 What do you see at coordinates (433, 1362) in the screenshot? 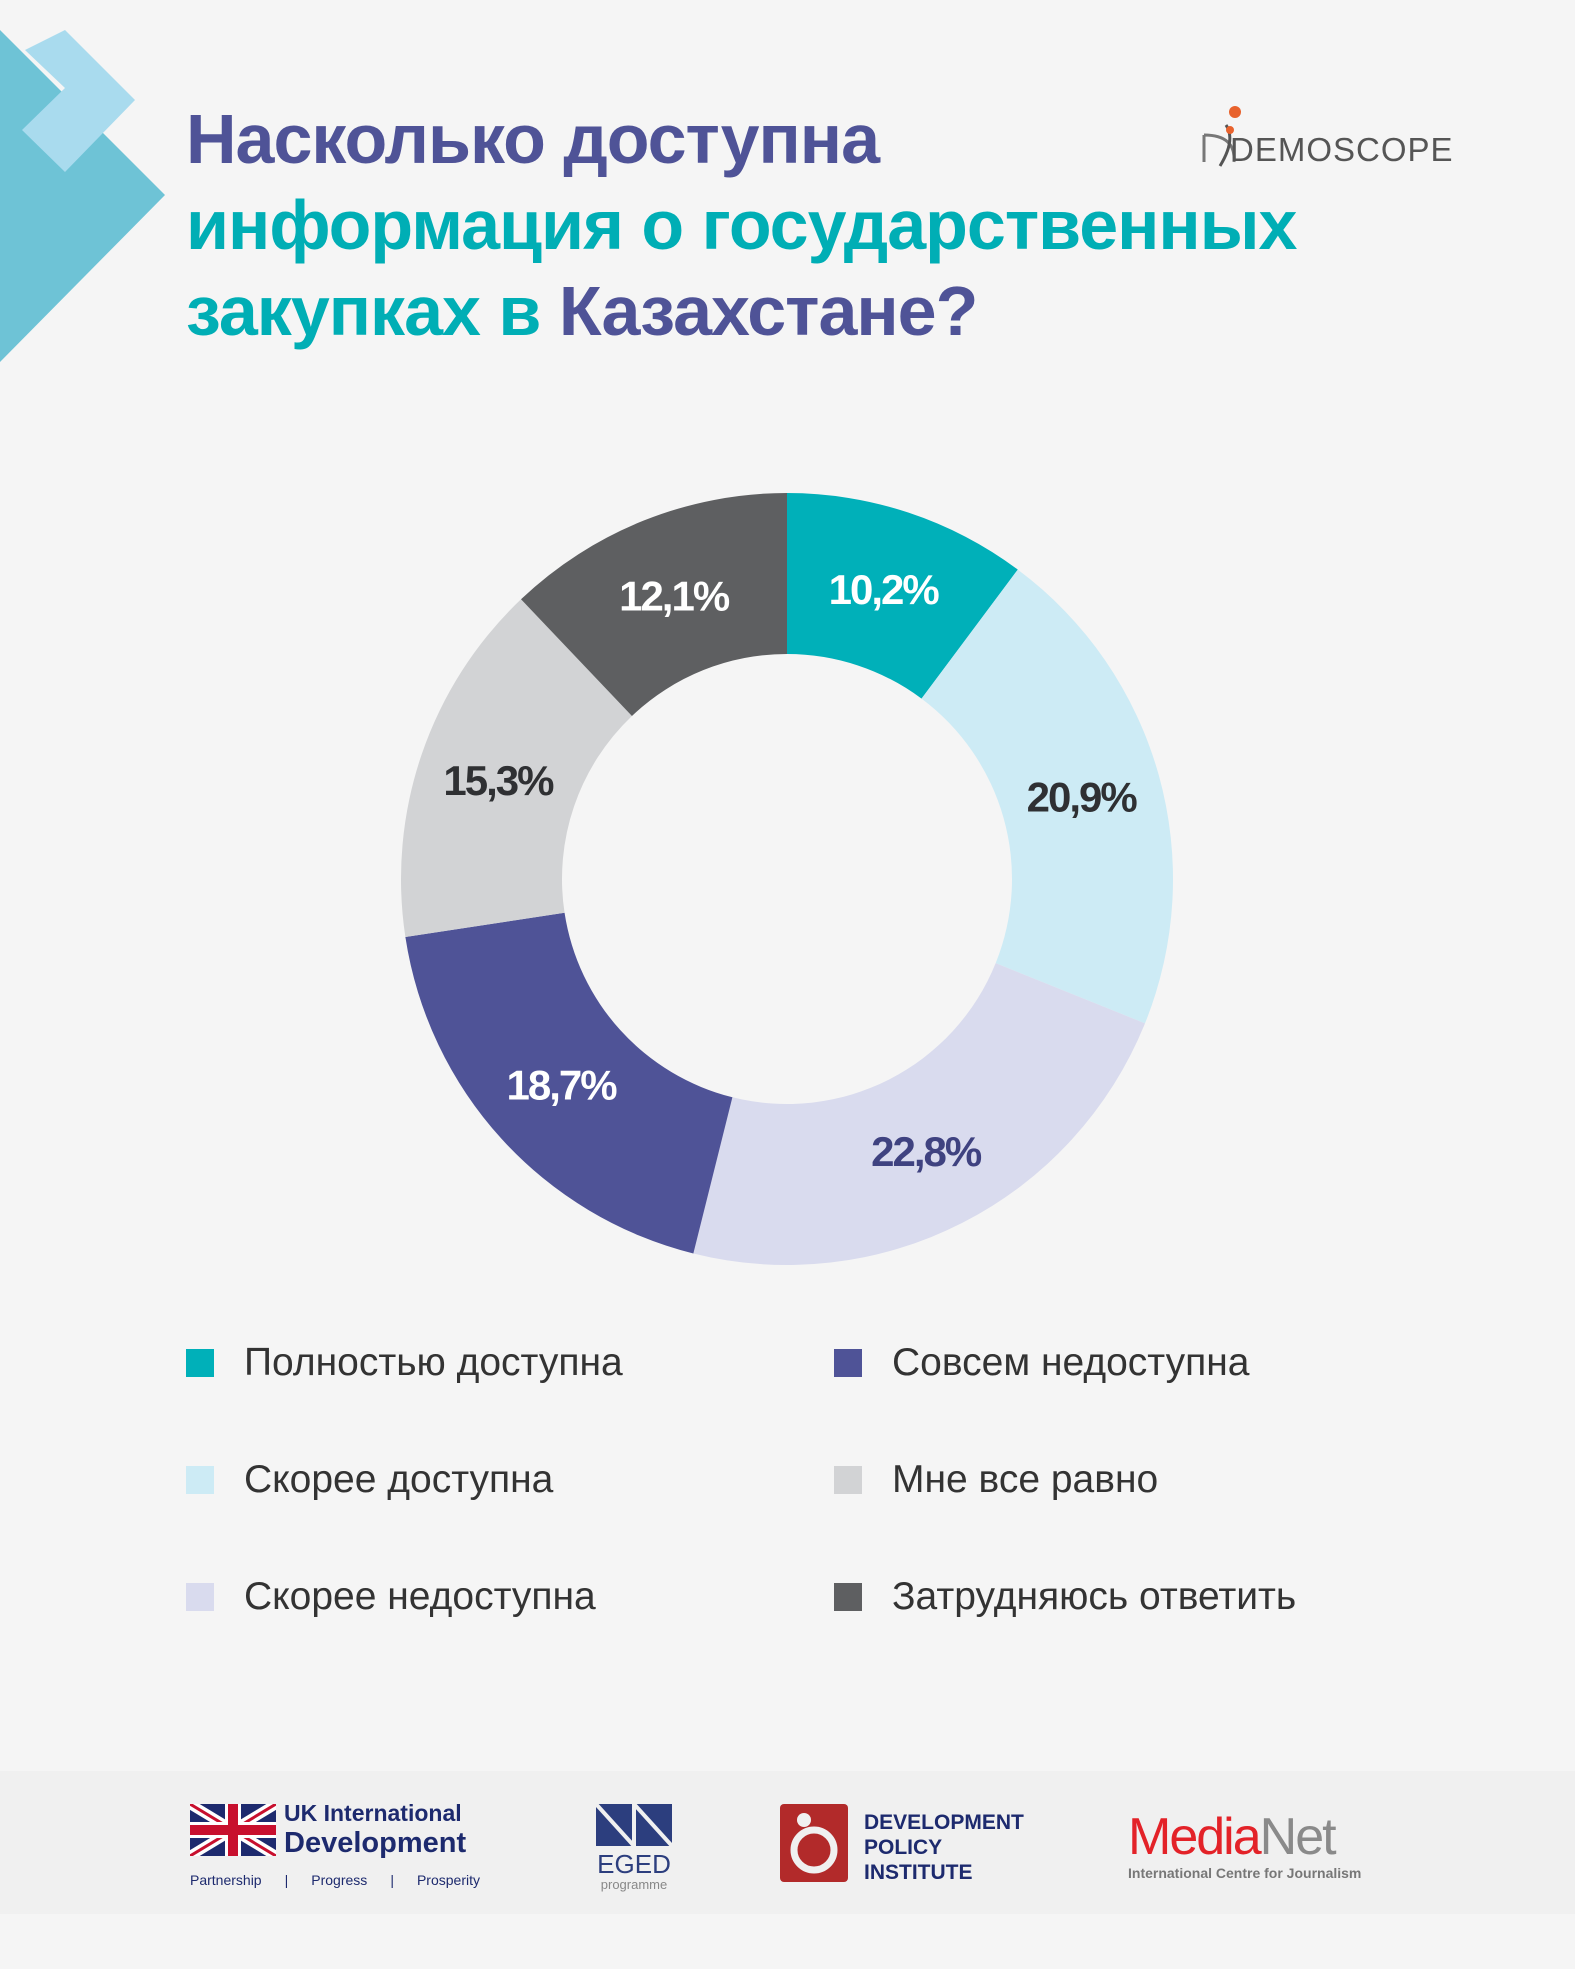
I see `legend-label: Полностью доступна` at bounding box center [433, 1362].